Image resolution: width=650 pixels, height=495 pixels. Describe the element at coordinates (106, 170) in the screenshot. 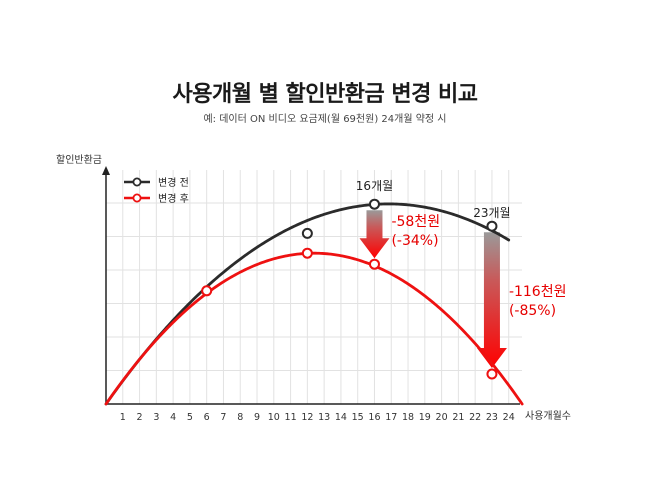

I see `y-axis-arrow` at that location.